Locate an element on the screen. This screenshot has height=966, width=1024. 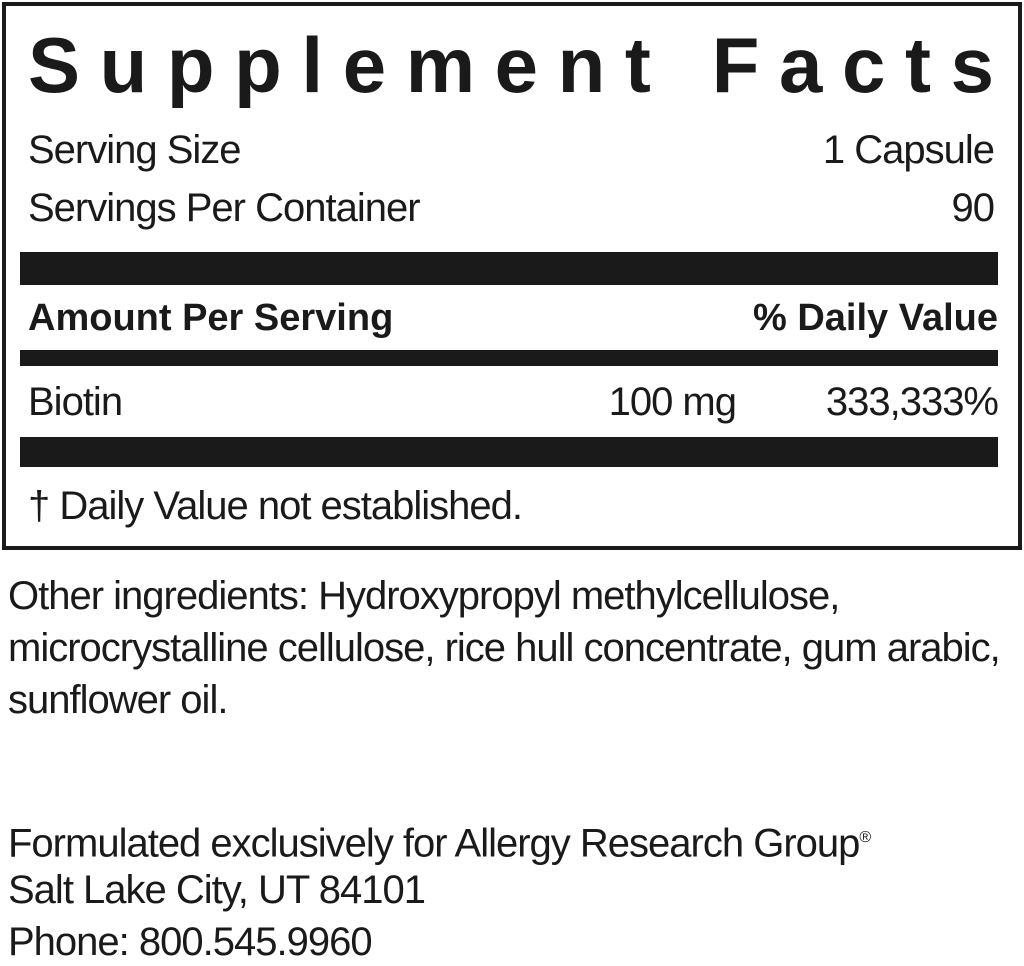
title-svg: Supplement Facts is located at coordinates (511, 64).